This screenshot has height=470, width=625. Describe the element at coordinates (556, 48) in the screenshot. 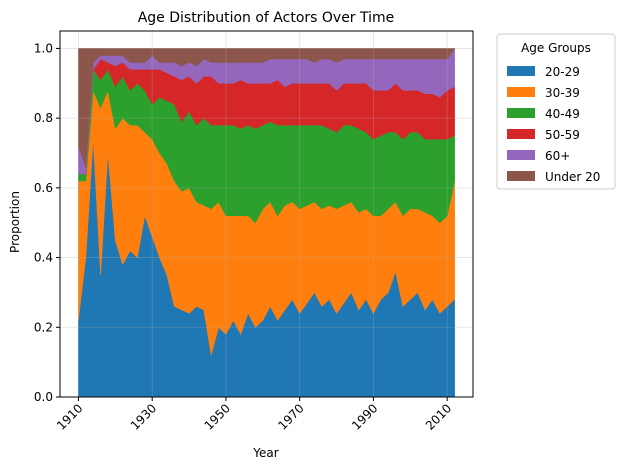

I see `legend-title: Age Groups` at that location.